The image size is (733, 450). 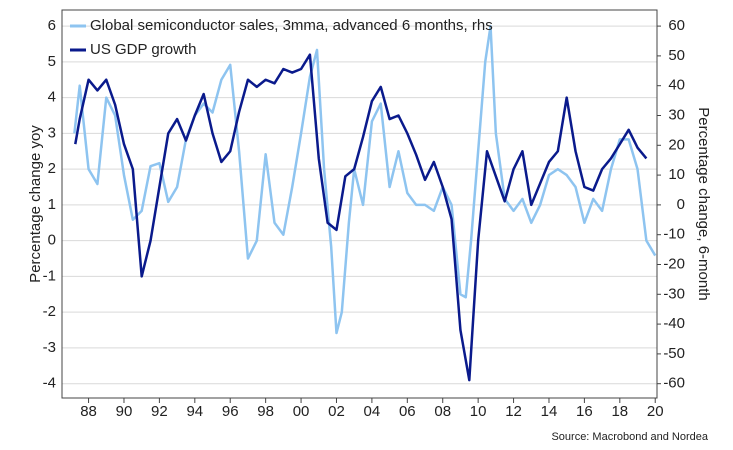 What do you see at coordinates (676, 85) in the screenshot?
I see `y2-tick-label: 40` at bounding box center [676, 85].